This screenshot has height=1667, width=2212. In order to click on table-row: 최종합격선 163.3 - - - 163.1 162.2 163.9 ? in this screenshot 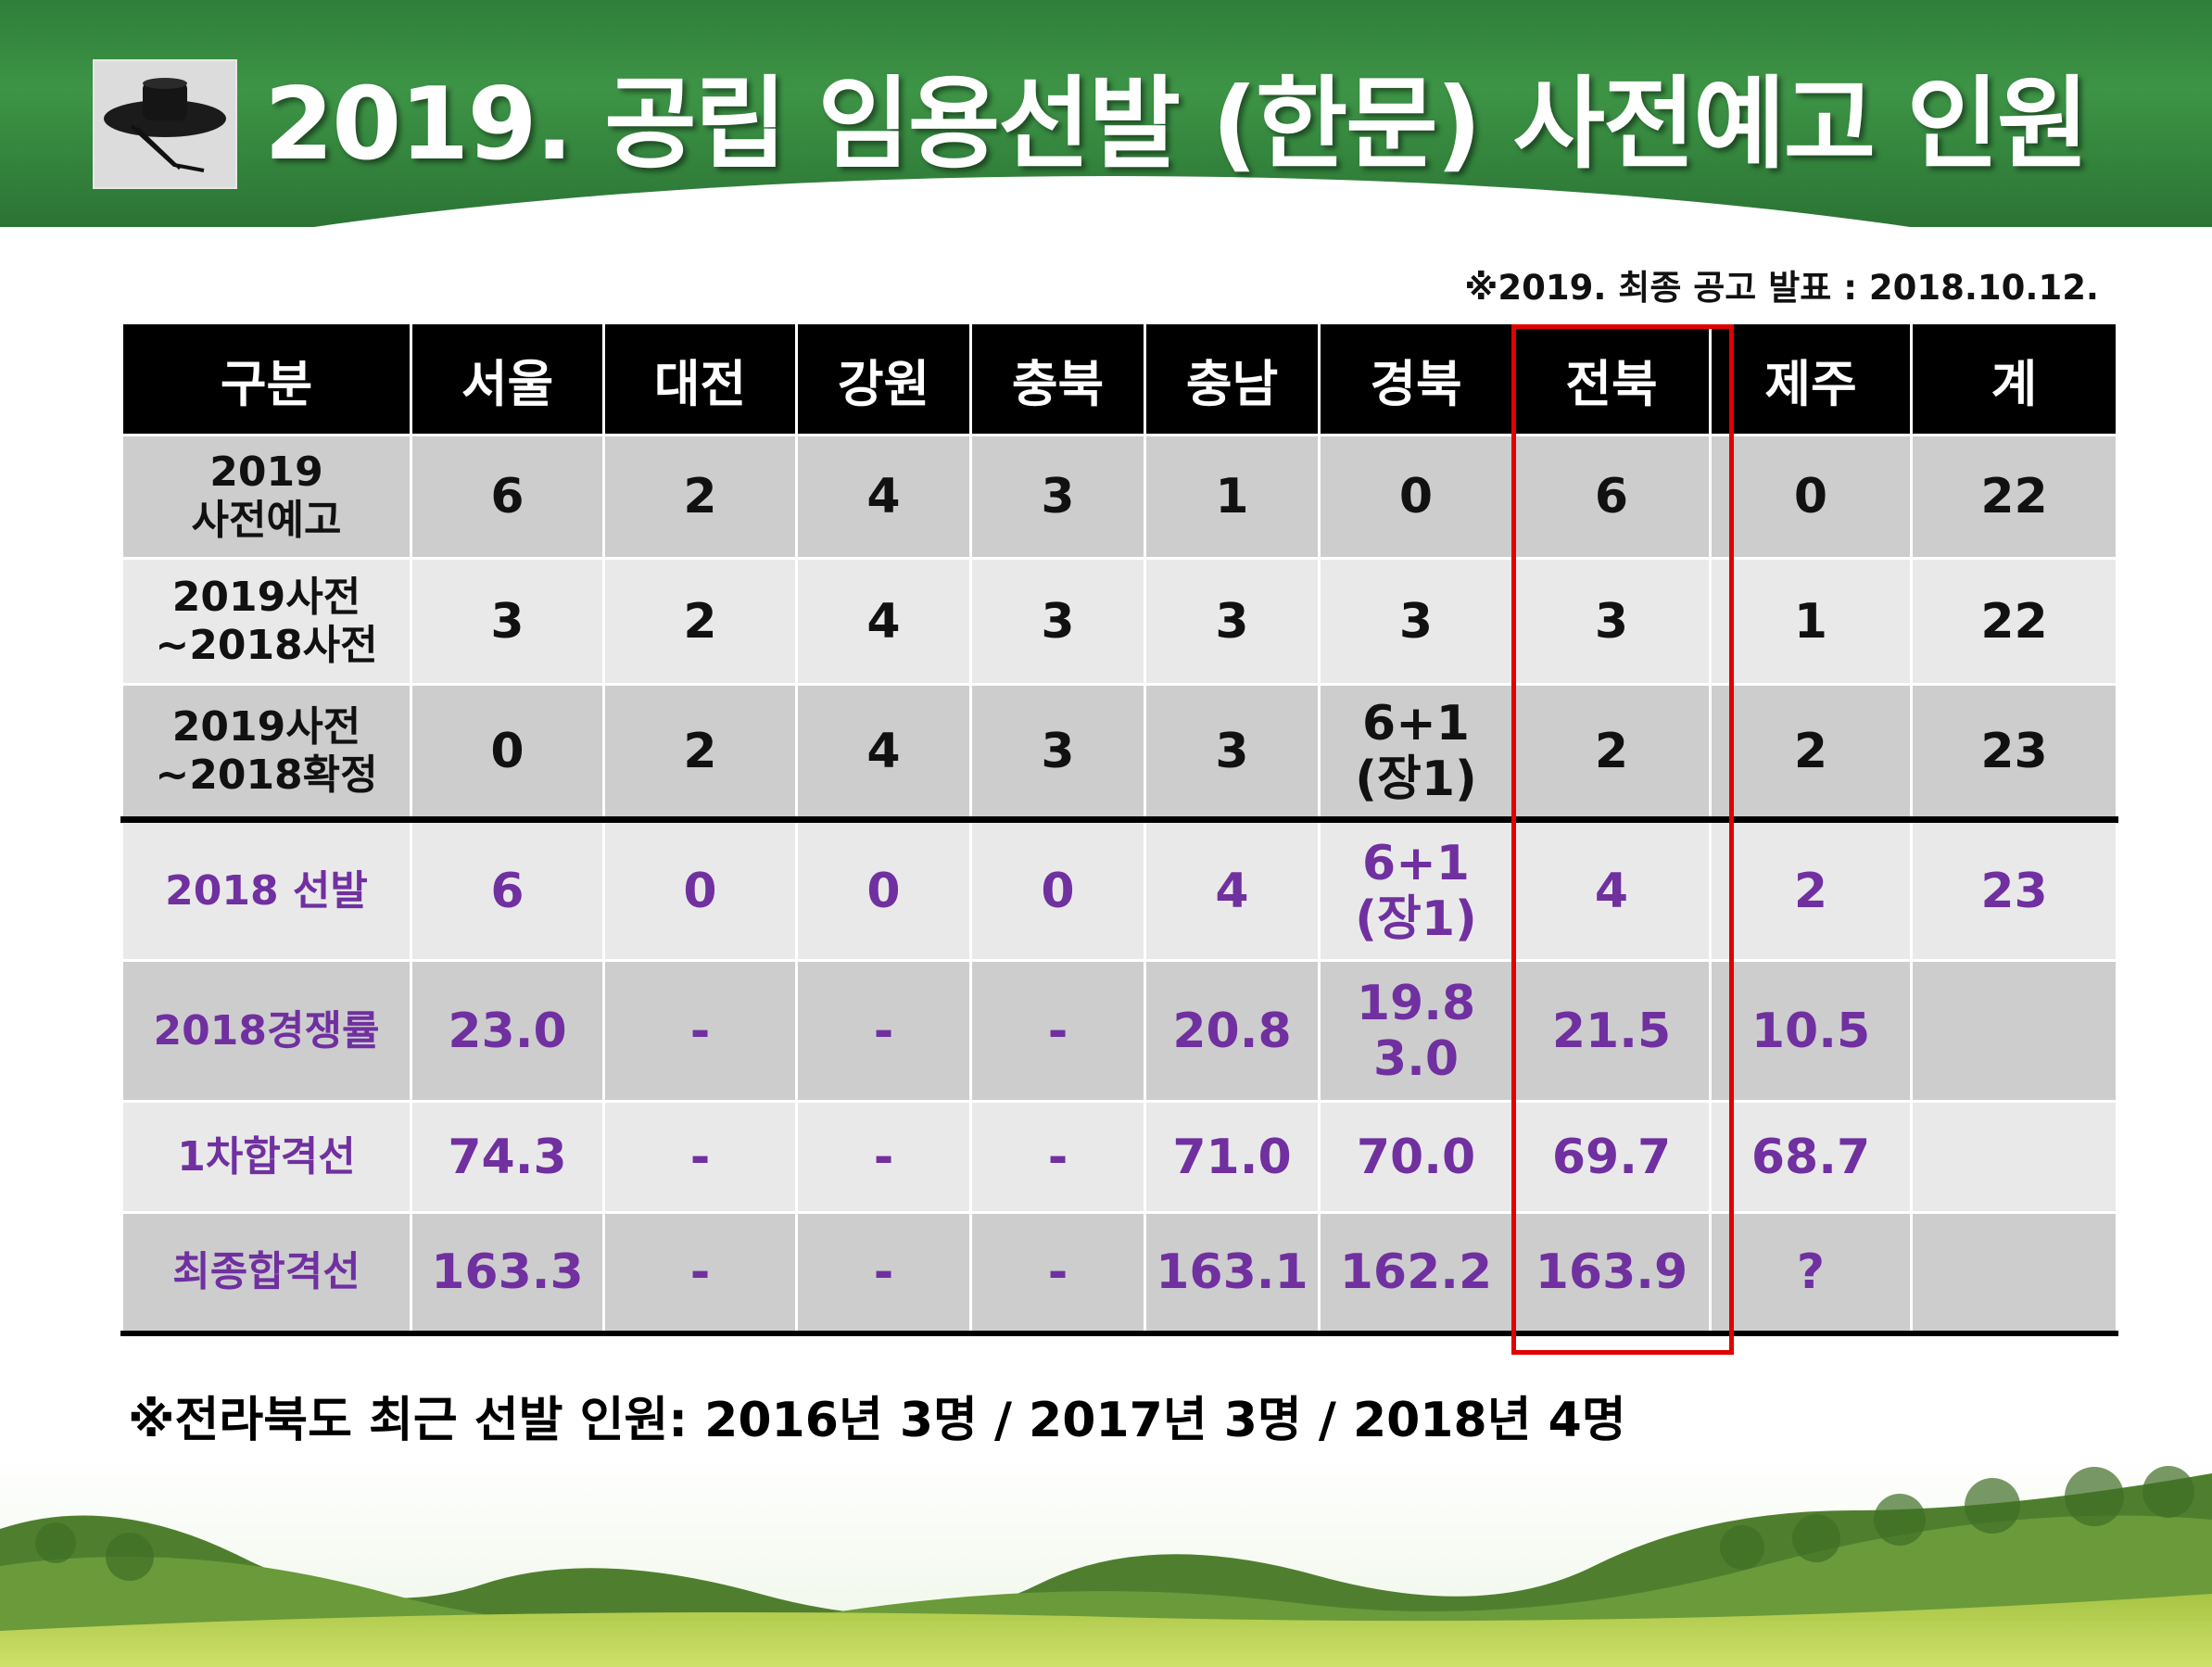, I will do `click(1119, 1273)`.